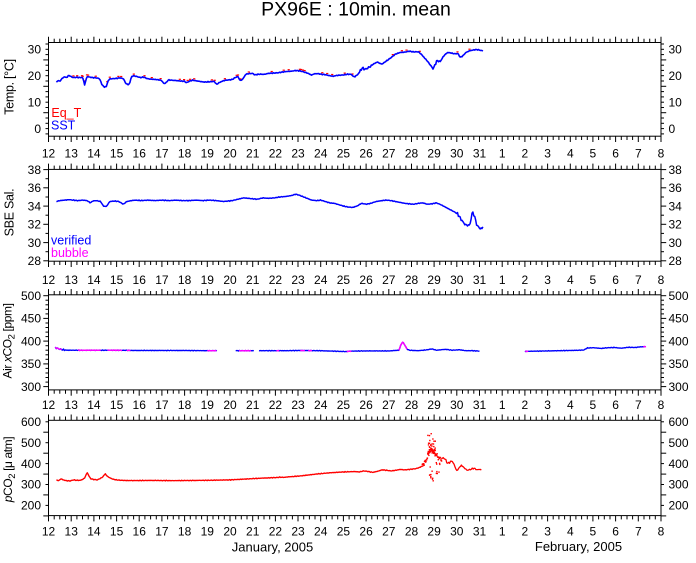 The width and height of the screenshot is (696, 563). What do you see at coordinates (63, 126) in the screenshot?
I see `svg-text: SST` at bounding box center [63, 126].